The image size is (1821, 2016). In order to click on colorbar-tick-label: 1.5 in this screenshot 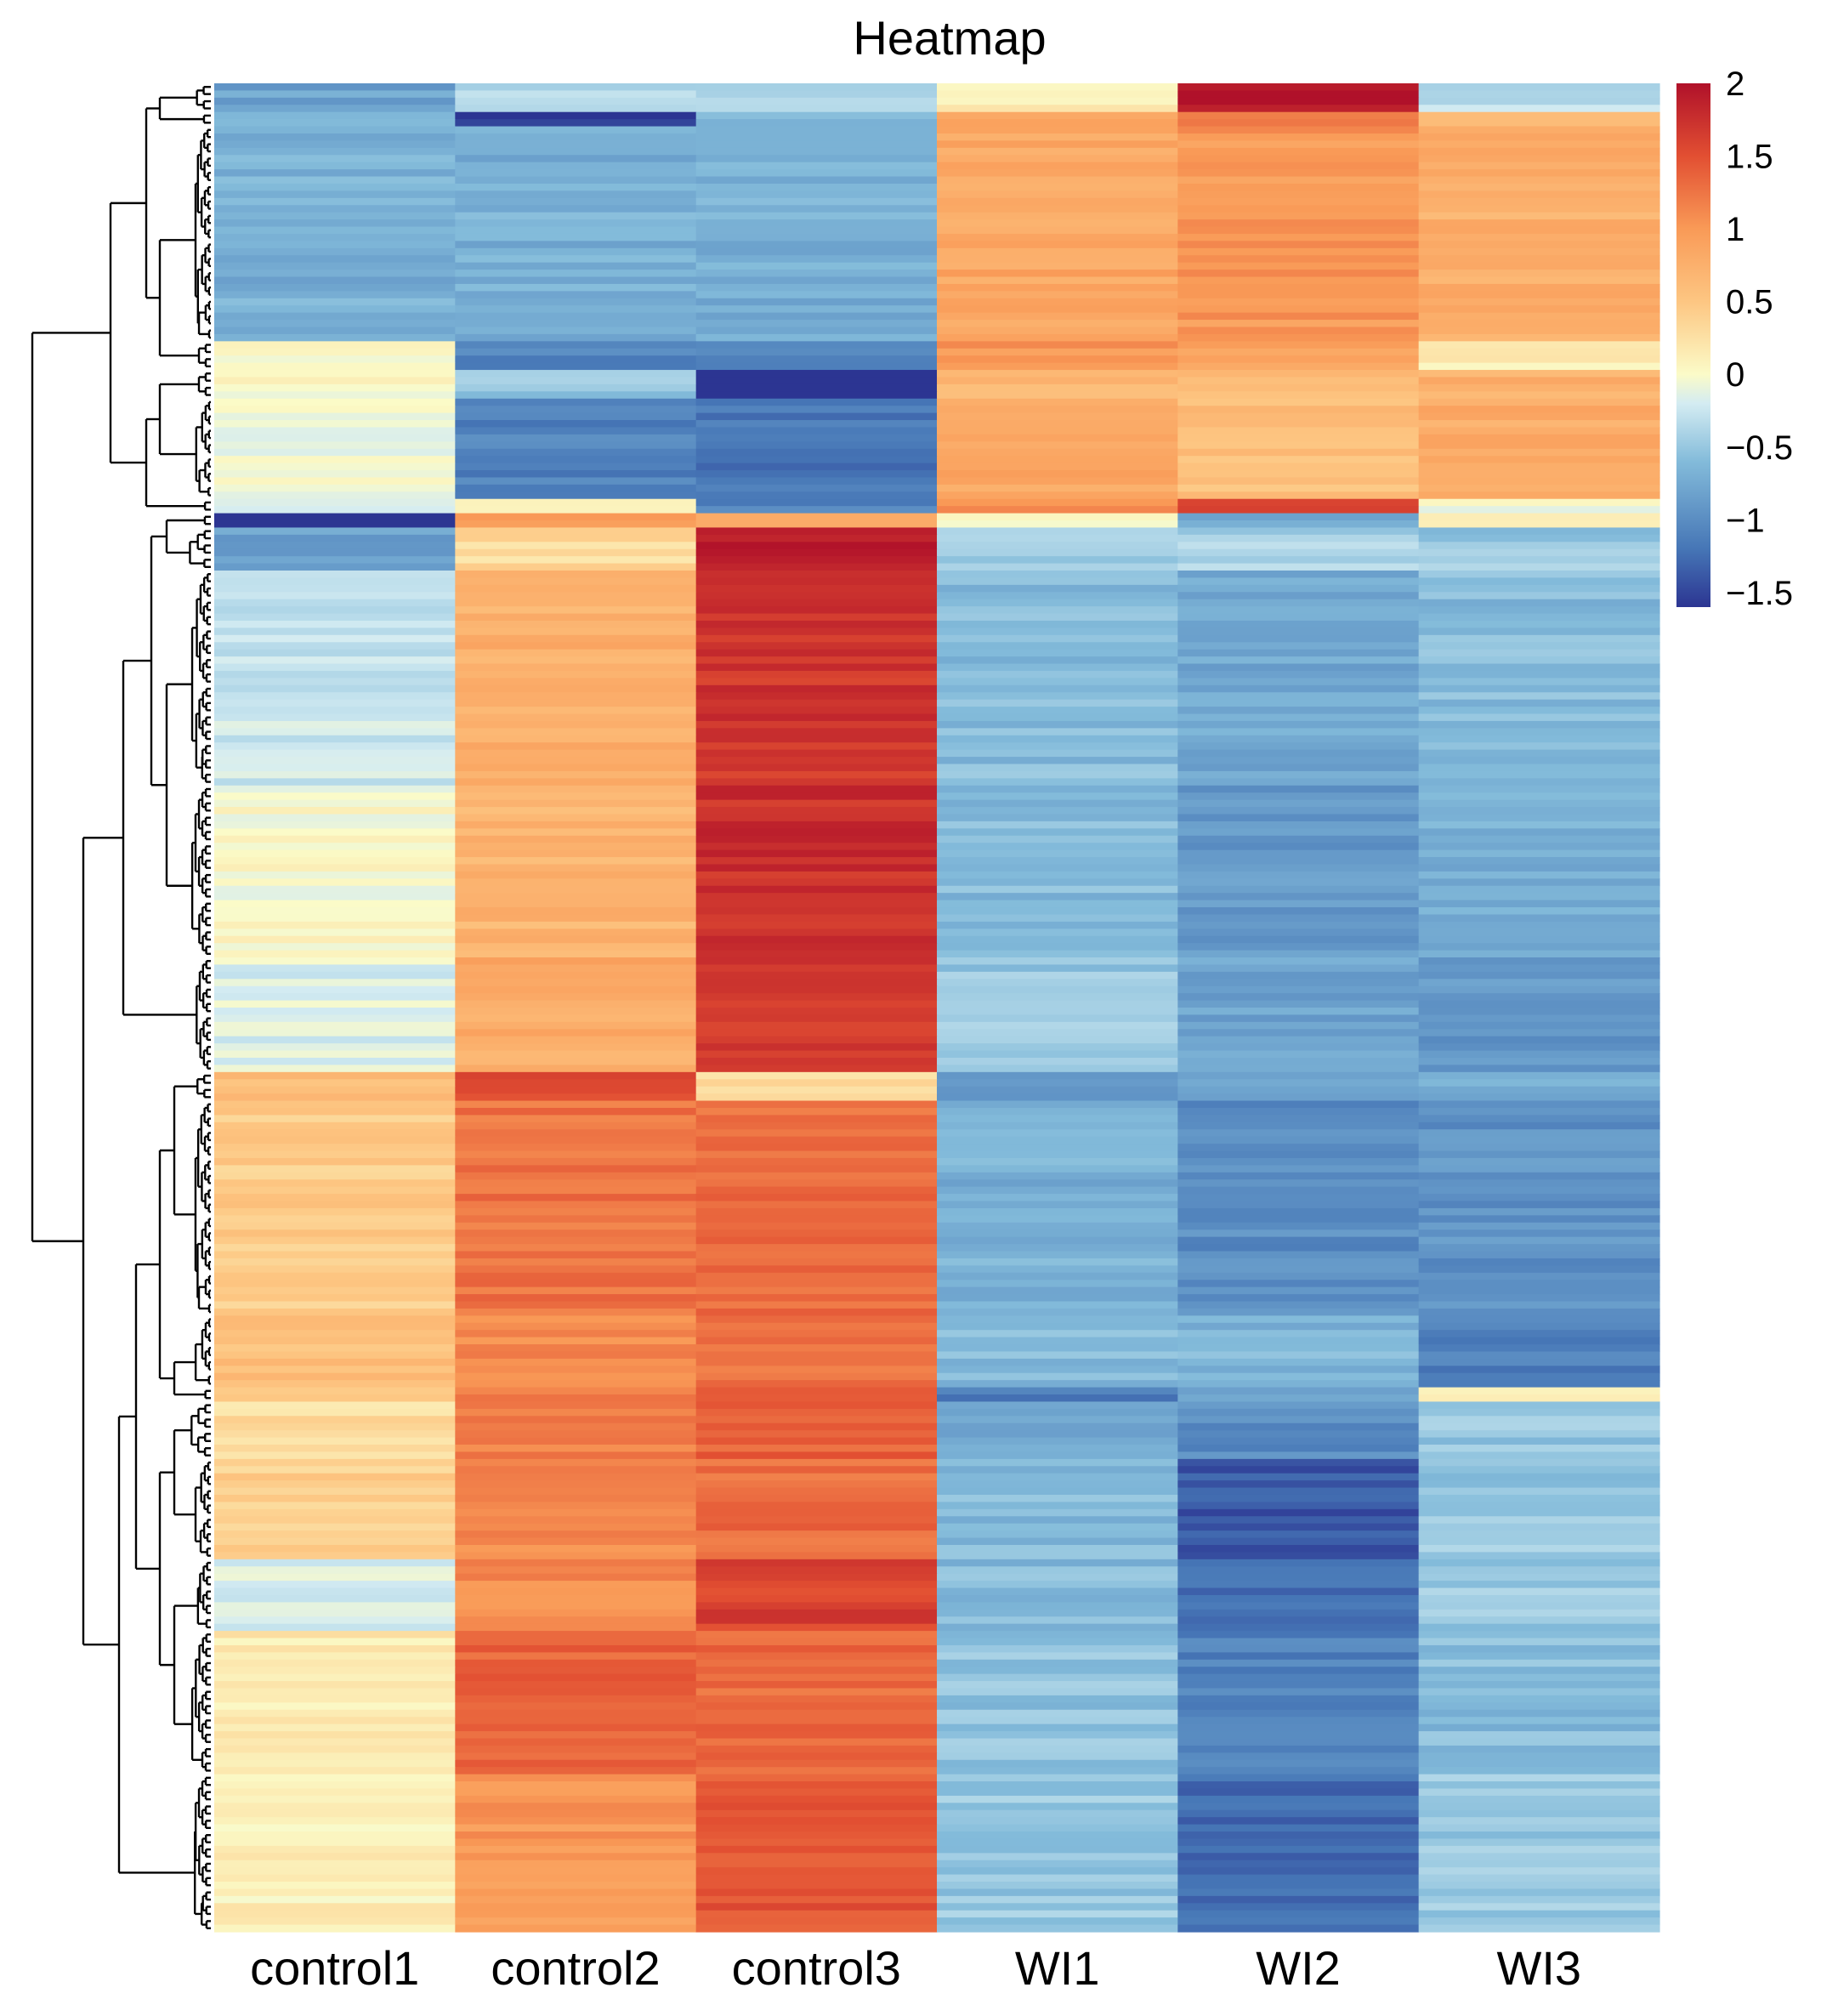, I will do `click(1749, 157)`.